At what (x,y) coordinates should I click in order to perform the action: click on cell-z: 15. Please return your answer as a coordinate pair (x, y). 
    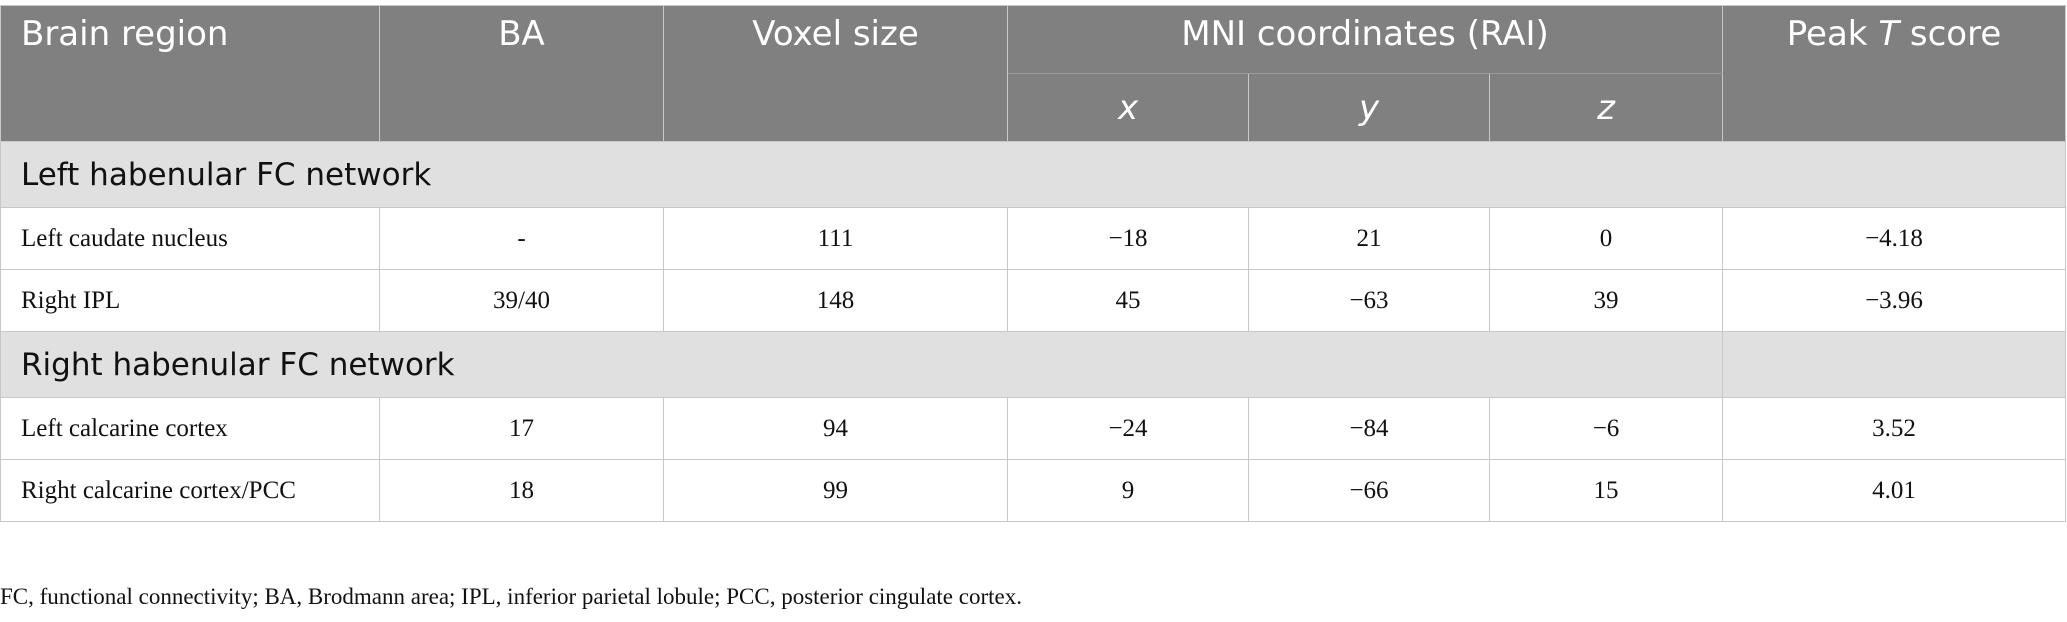
    Looking at the image, I should click on (1606, 490).